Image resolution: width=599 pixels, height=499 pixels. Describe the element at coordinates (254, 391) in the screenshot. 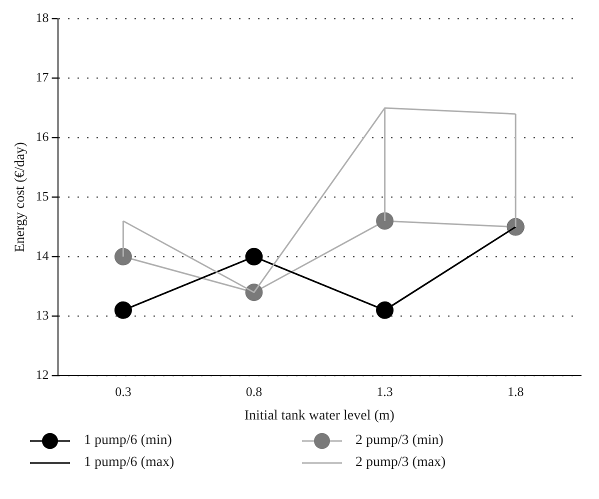

I see `x-tick-label: 0.8` at that location.